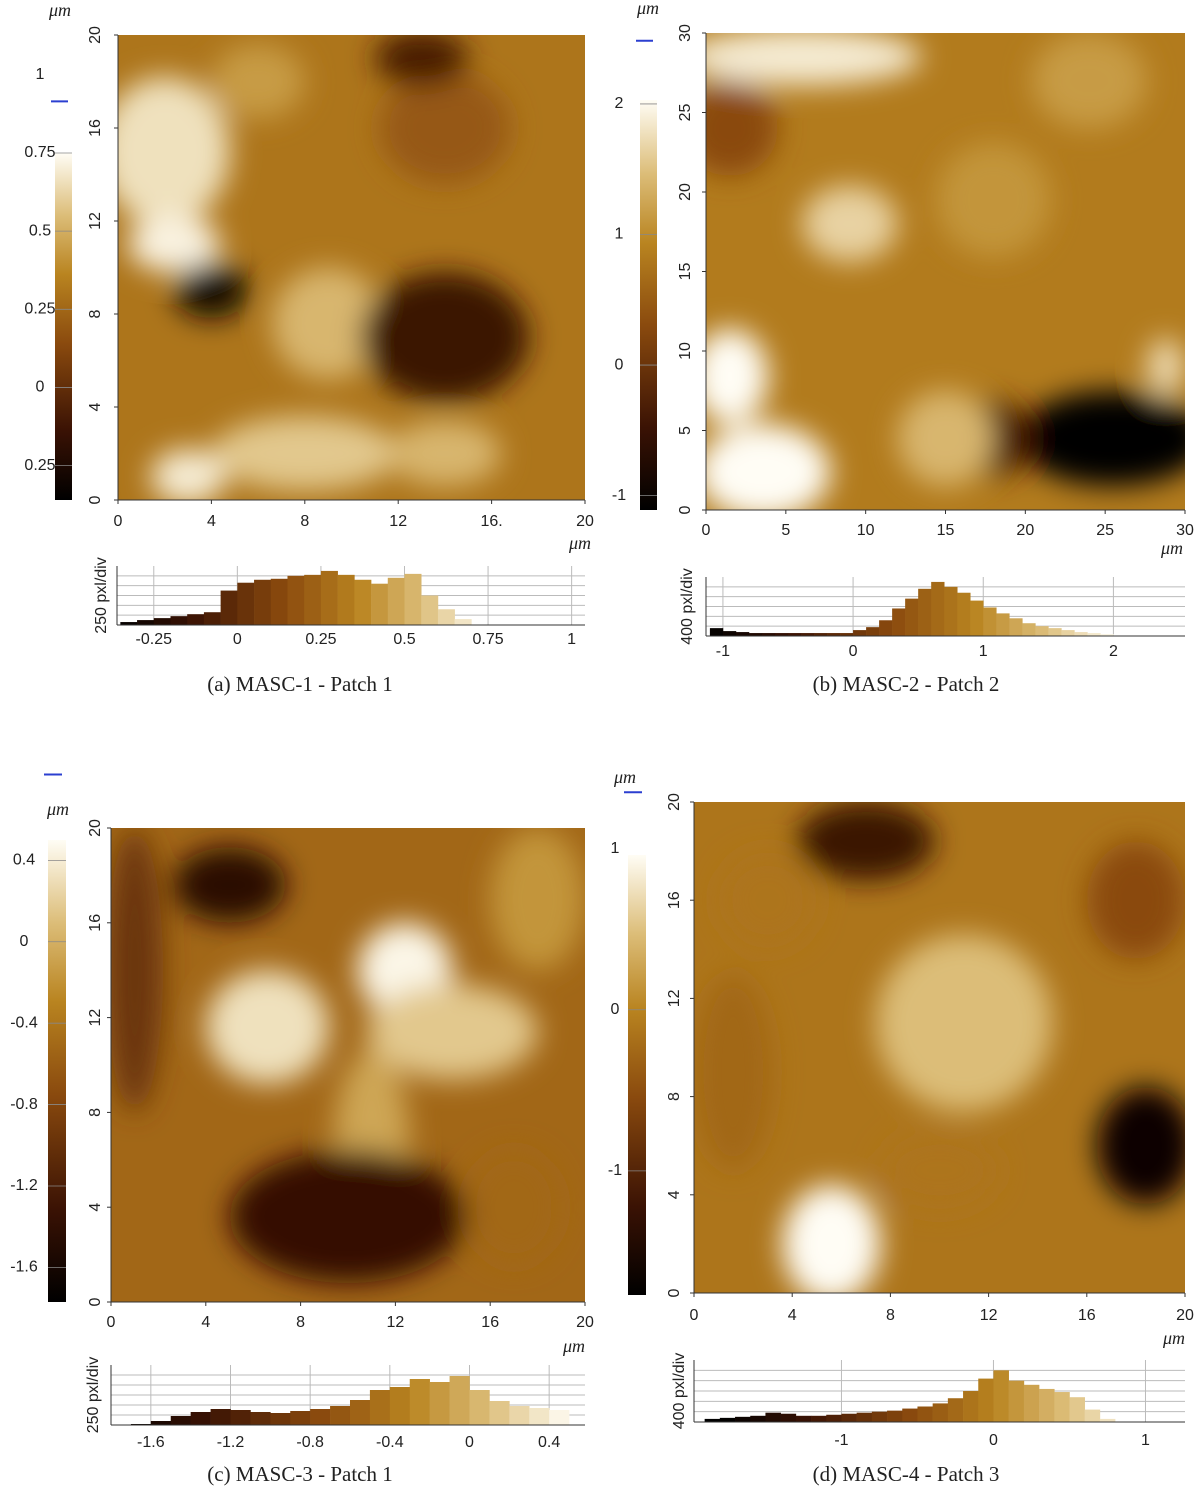 The height and width of the screenshot is (1489, 1200). What do you see at coordinates (674, 900) in the screenshot?
I see `y-tick-label: 16` at bounding box center [674, 900].